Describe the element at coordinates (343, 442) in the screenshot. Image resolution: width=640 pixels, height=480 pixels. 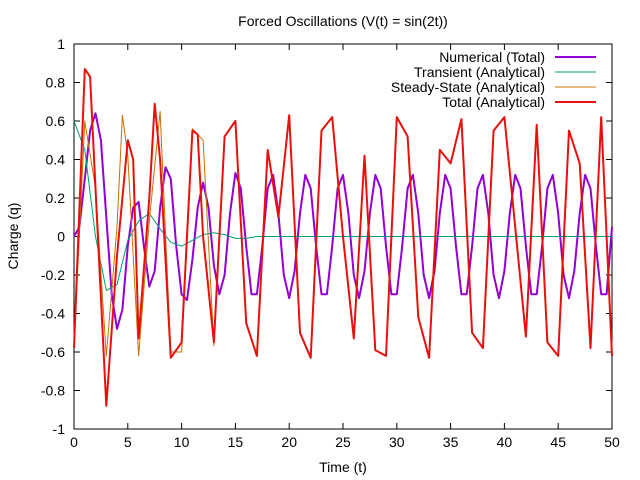
I see `x-tick-label: 25` at that location.